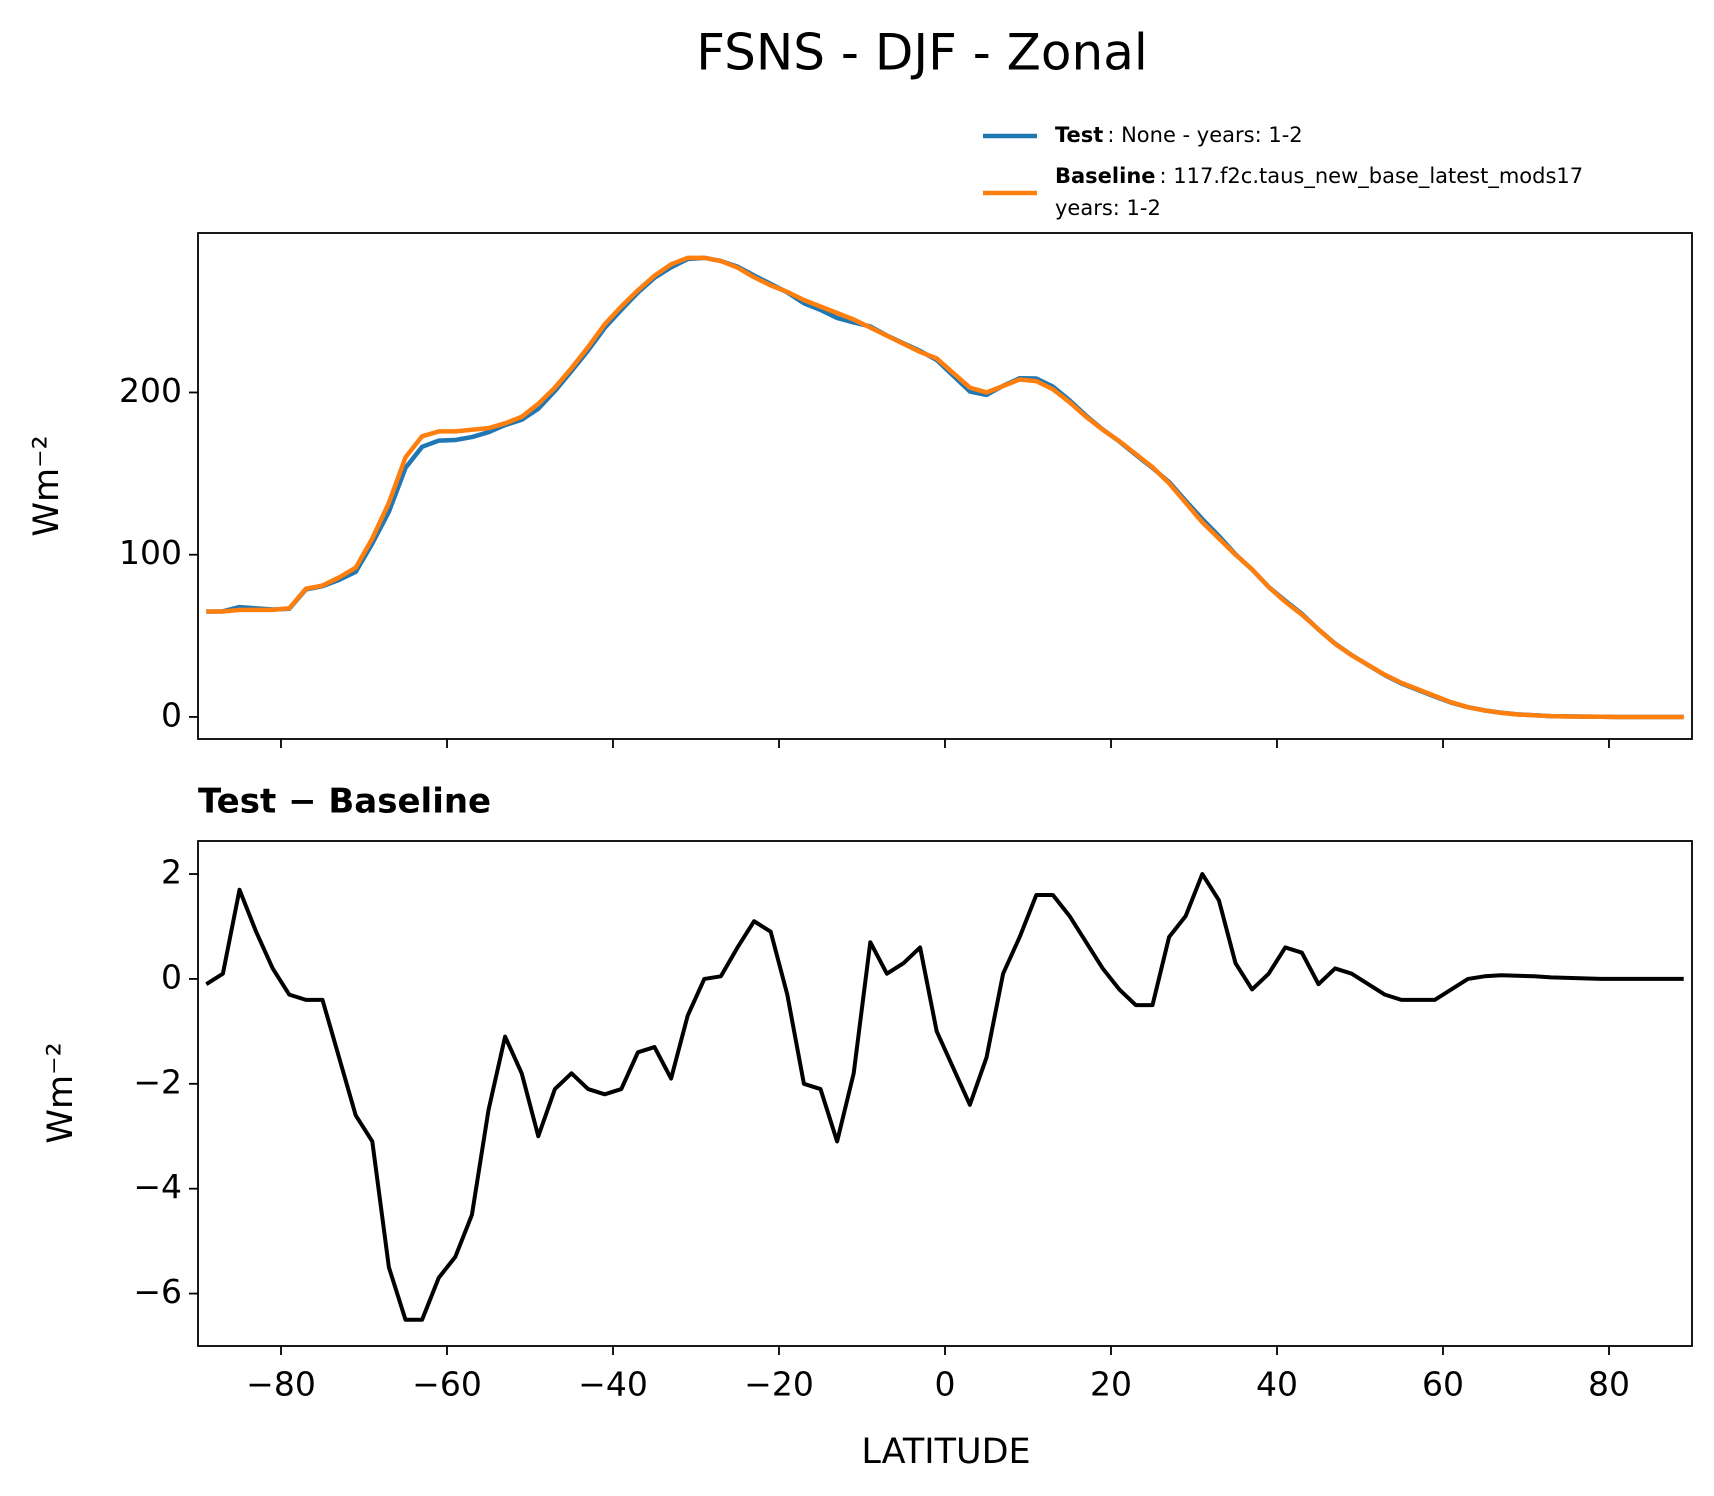 The image size is (1714, 1496). Describe the element at coordinates (1277, 1384) in the screenshot. I see `x-tick-label: 40` at that location.